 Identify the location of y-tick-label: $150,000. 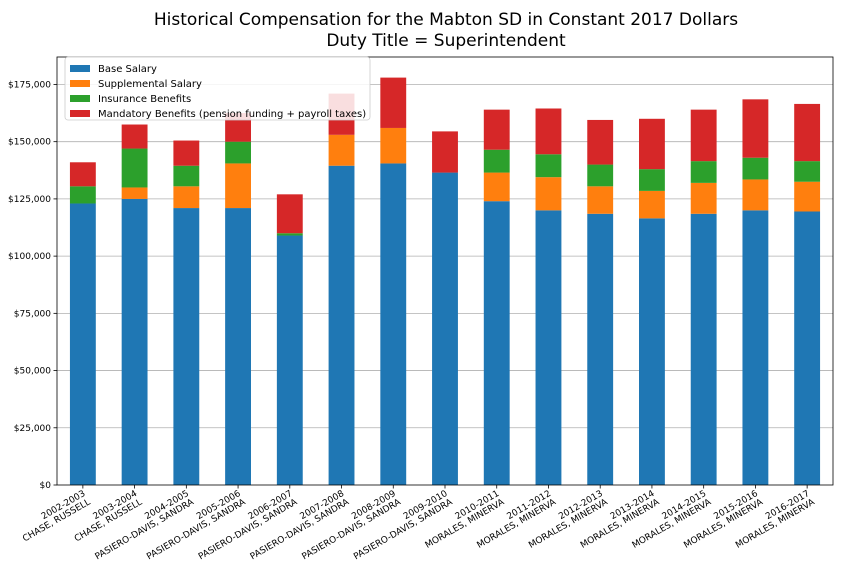
(29, 143).